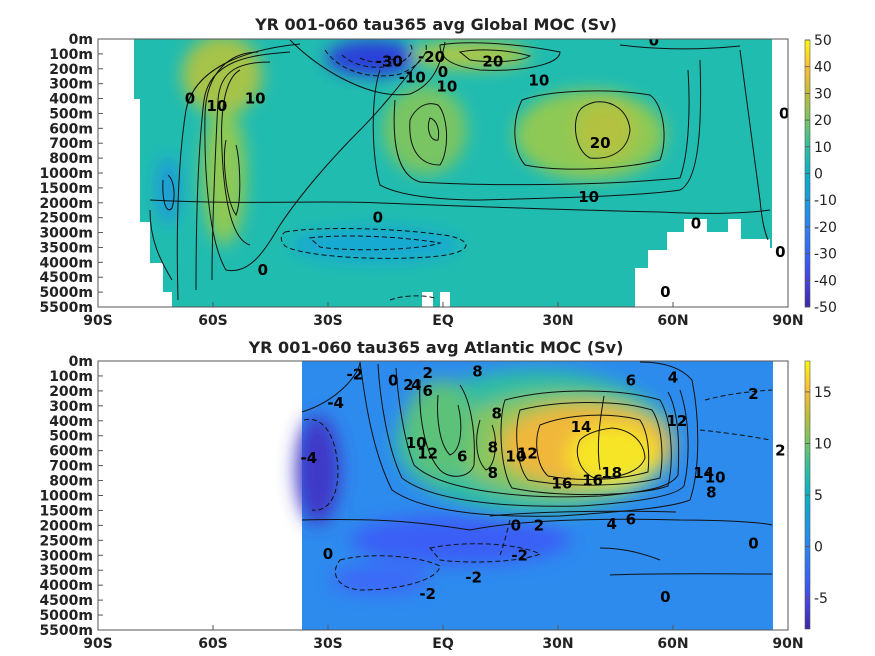  I want to click on colorbar-tick-label: -50, so click(825, 308).